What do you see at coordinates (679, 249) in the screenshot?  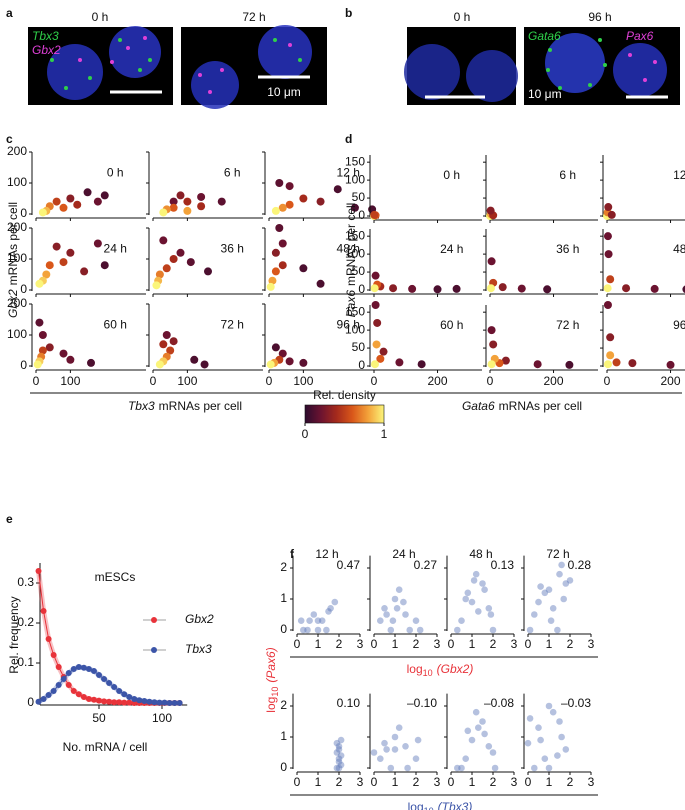 I see `subplot-title: 48 h` at bounding box center [679, 249].